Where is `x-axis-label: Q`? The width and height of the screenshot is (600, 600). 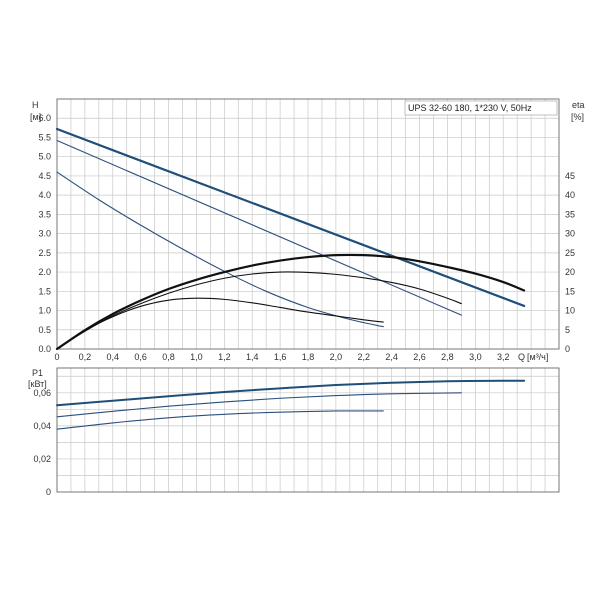 x-axis-label: Q is located at coordinates (521, 357).